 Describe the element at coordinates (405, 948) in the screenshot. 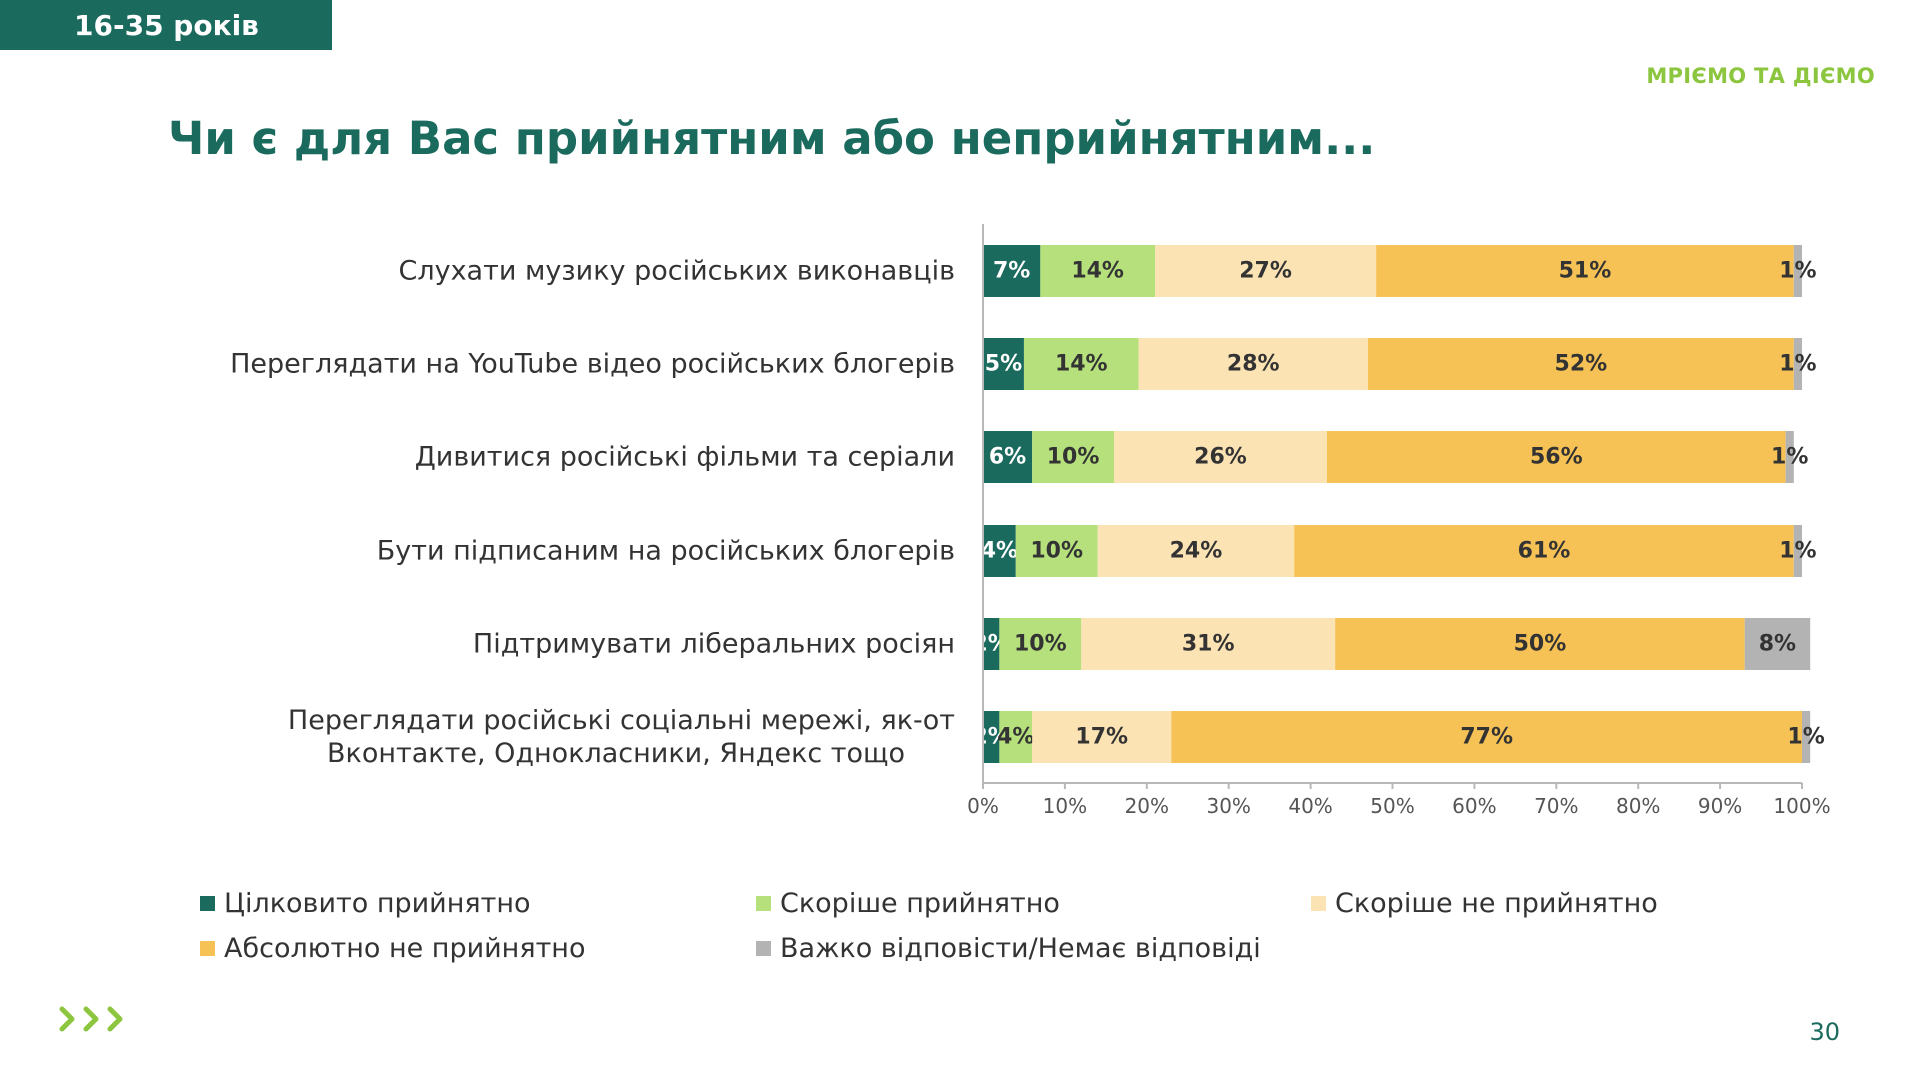

I see `legend-label: Абсолютно не прийнятно` at that location.